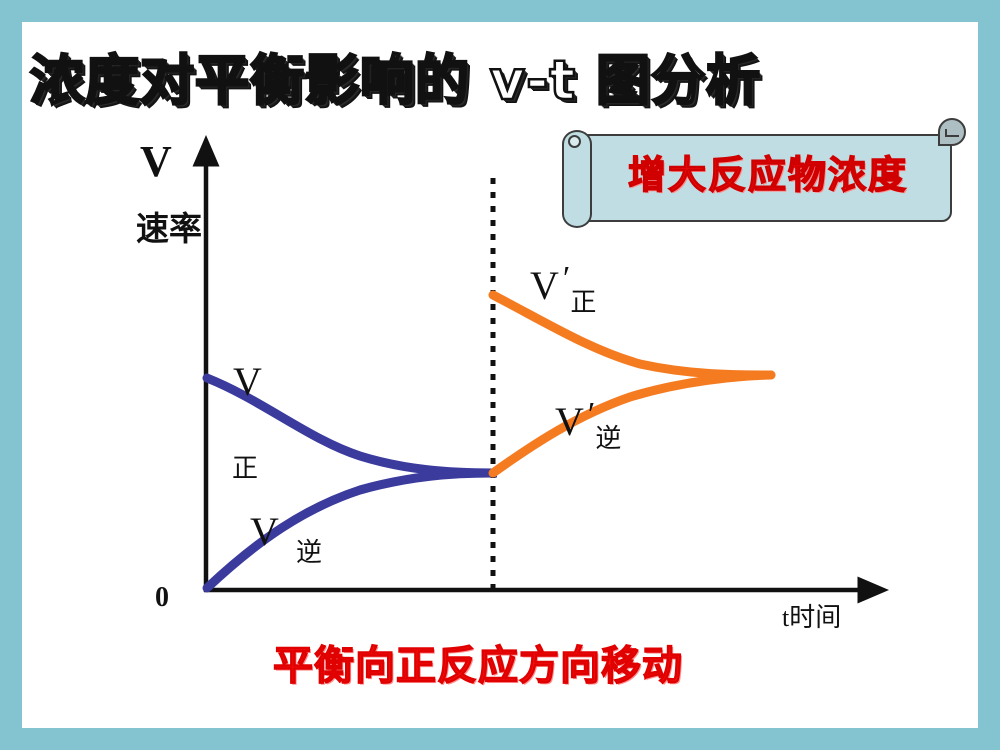 This screenshot has width=1000, height=750. Describe the element at coordinates (477, 665) in the screenshot. I see `conclusion-caption: 平衡向正反应方向移动` at that location.